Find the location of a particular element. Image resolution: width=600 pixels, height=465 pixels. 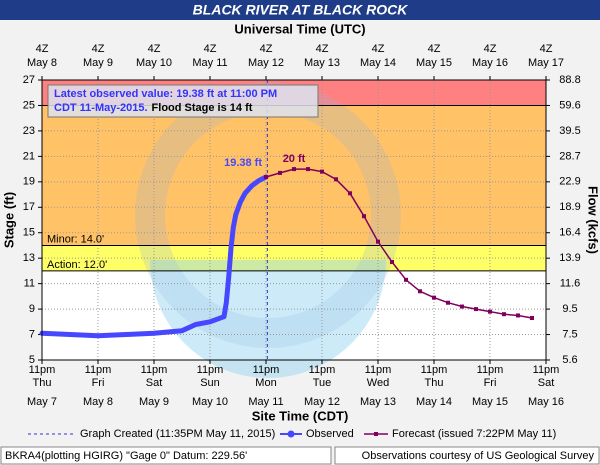

x2-tick-label: May 9 is located at coordinates (98, 63).